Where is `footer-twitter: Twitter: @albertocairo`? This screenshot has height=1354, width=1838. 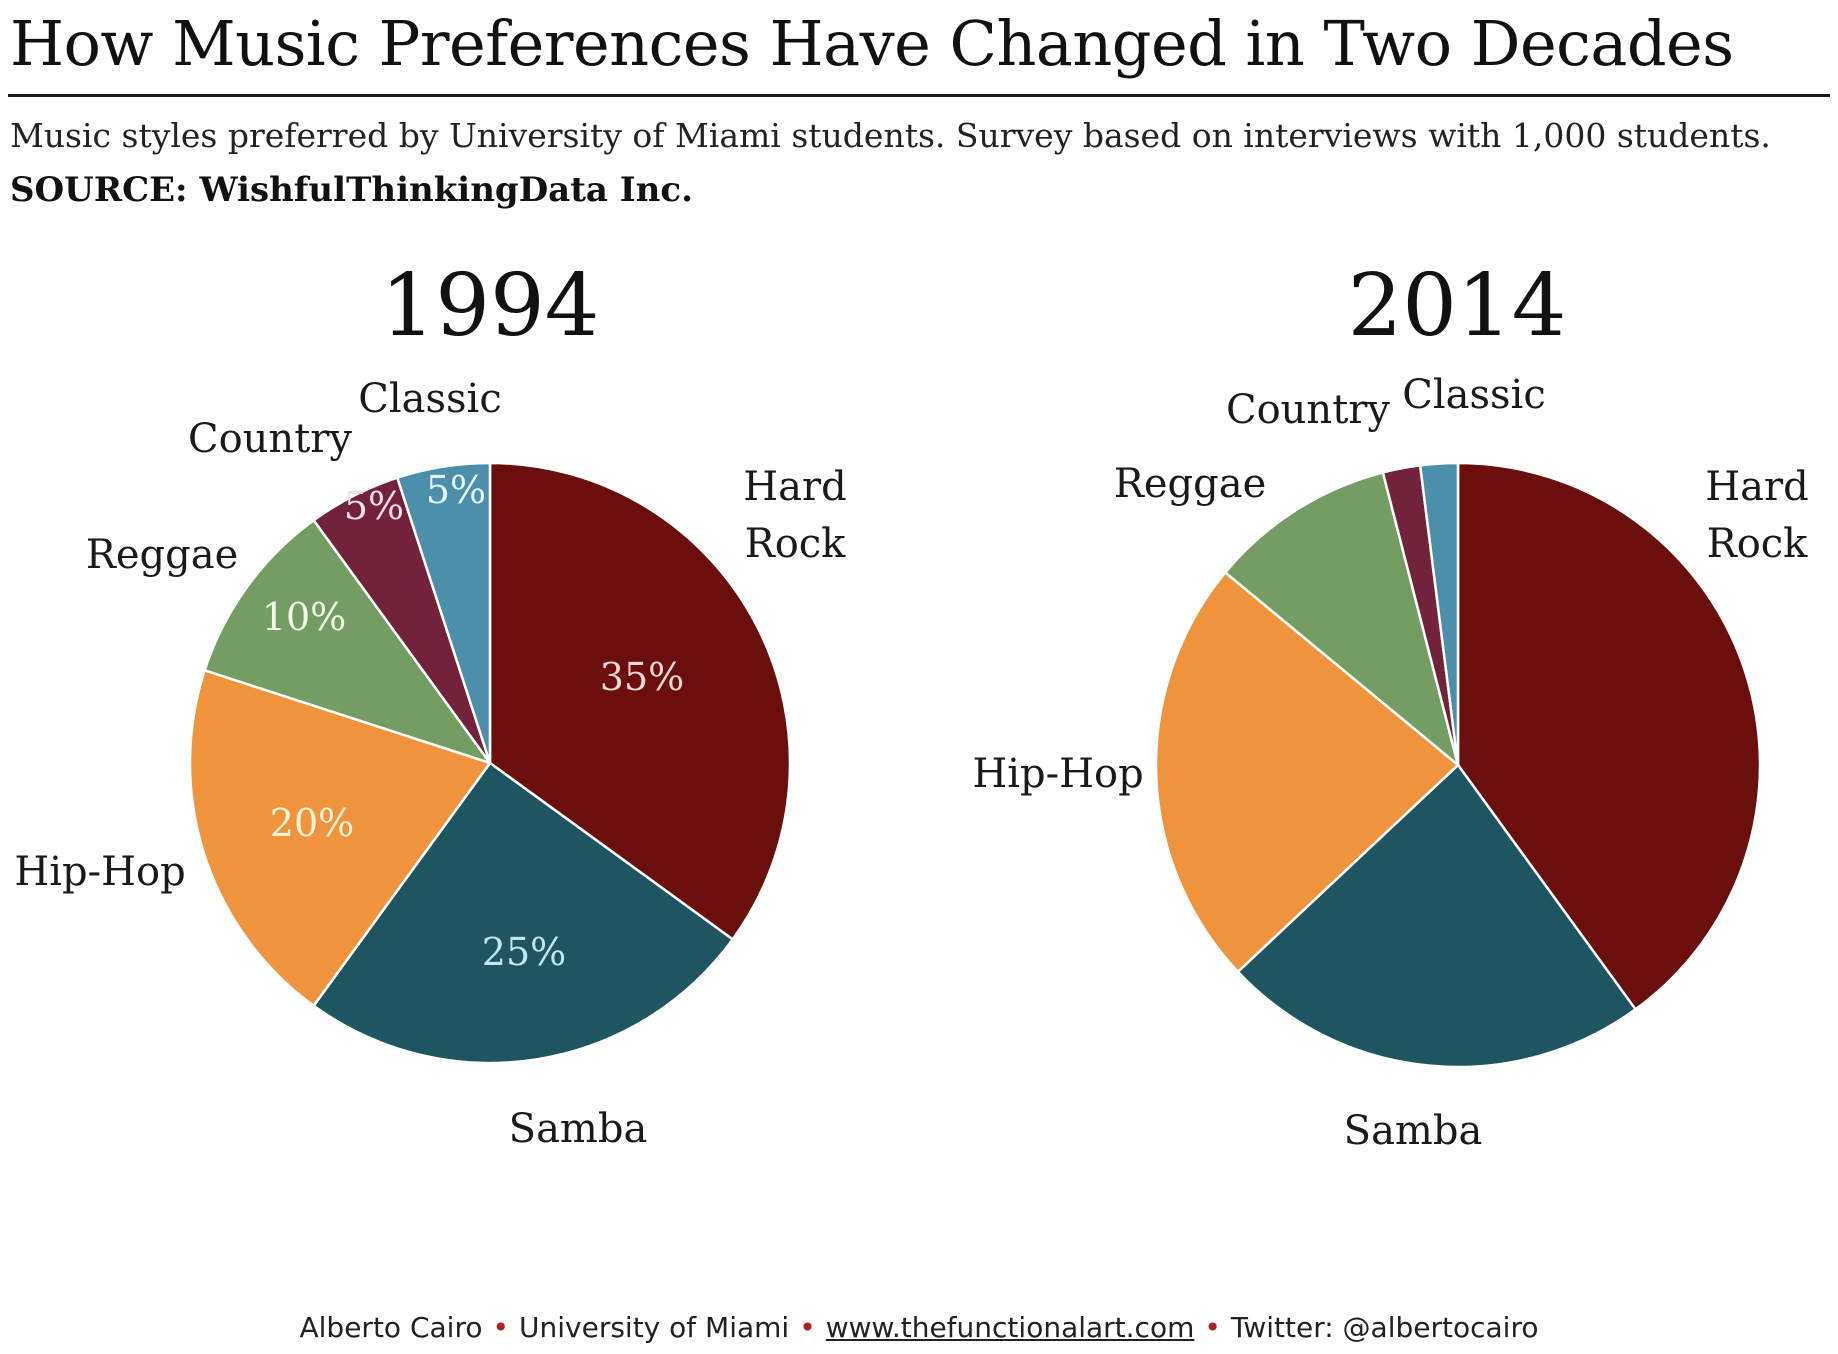 footer-twitter: Twitter: @albertocairo is located at coordinates (1384, 1327).